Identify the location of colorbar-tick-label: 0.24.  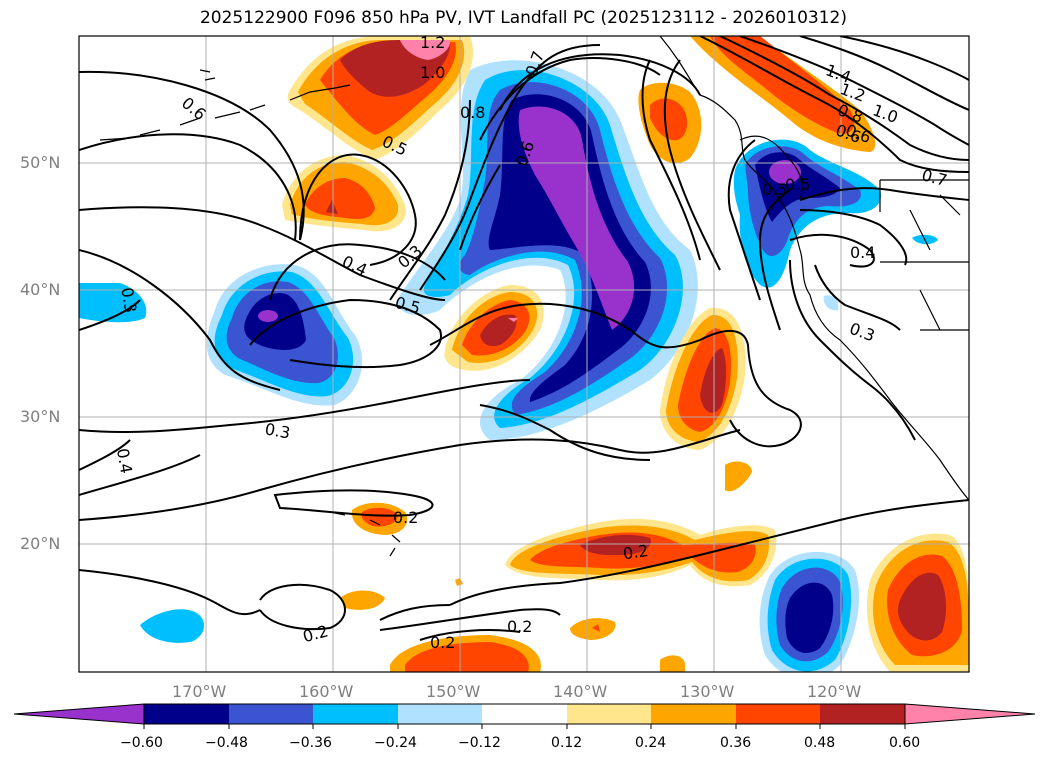
(651, 743).